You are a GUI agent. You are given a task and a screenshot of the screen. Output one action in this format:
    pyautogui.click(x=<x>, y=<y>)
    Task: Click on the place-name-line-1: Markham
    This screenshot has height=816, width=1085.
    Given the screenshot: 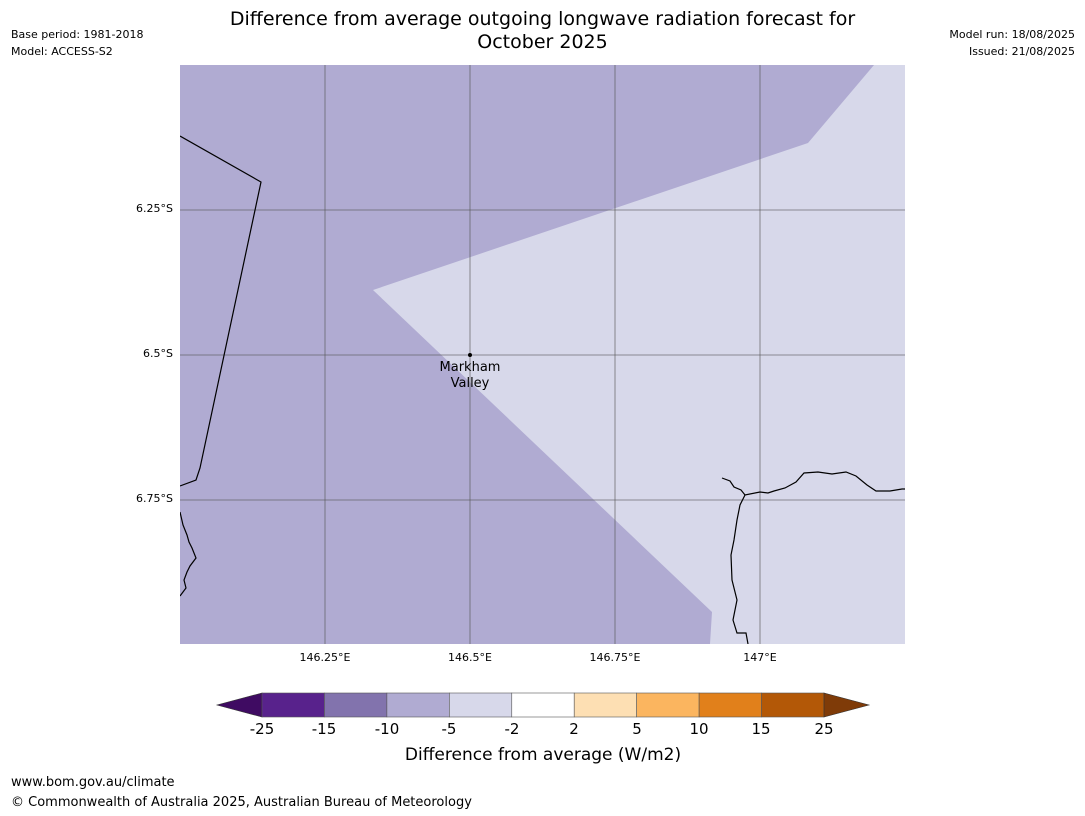 What is the action you would take?
    pyautogui.click(x=470, y=367)
    